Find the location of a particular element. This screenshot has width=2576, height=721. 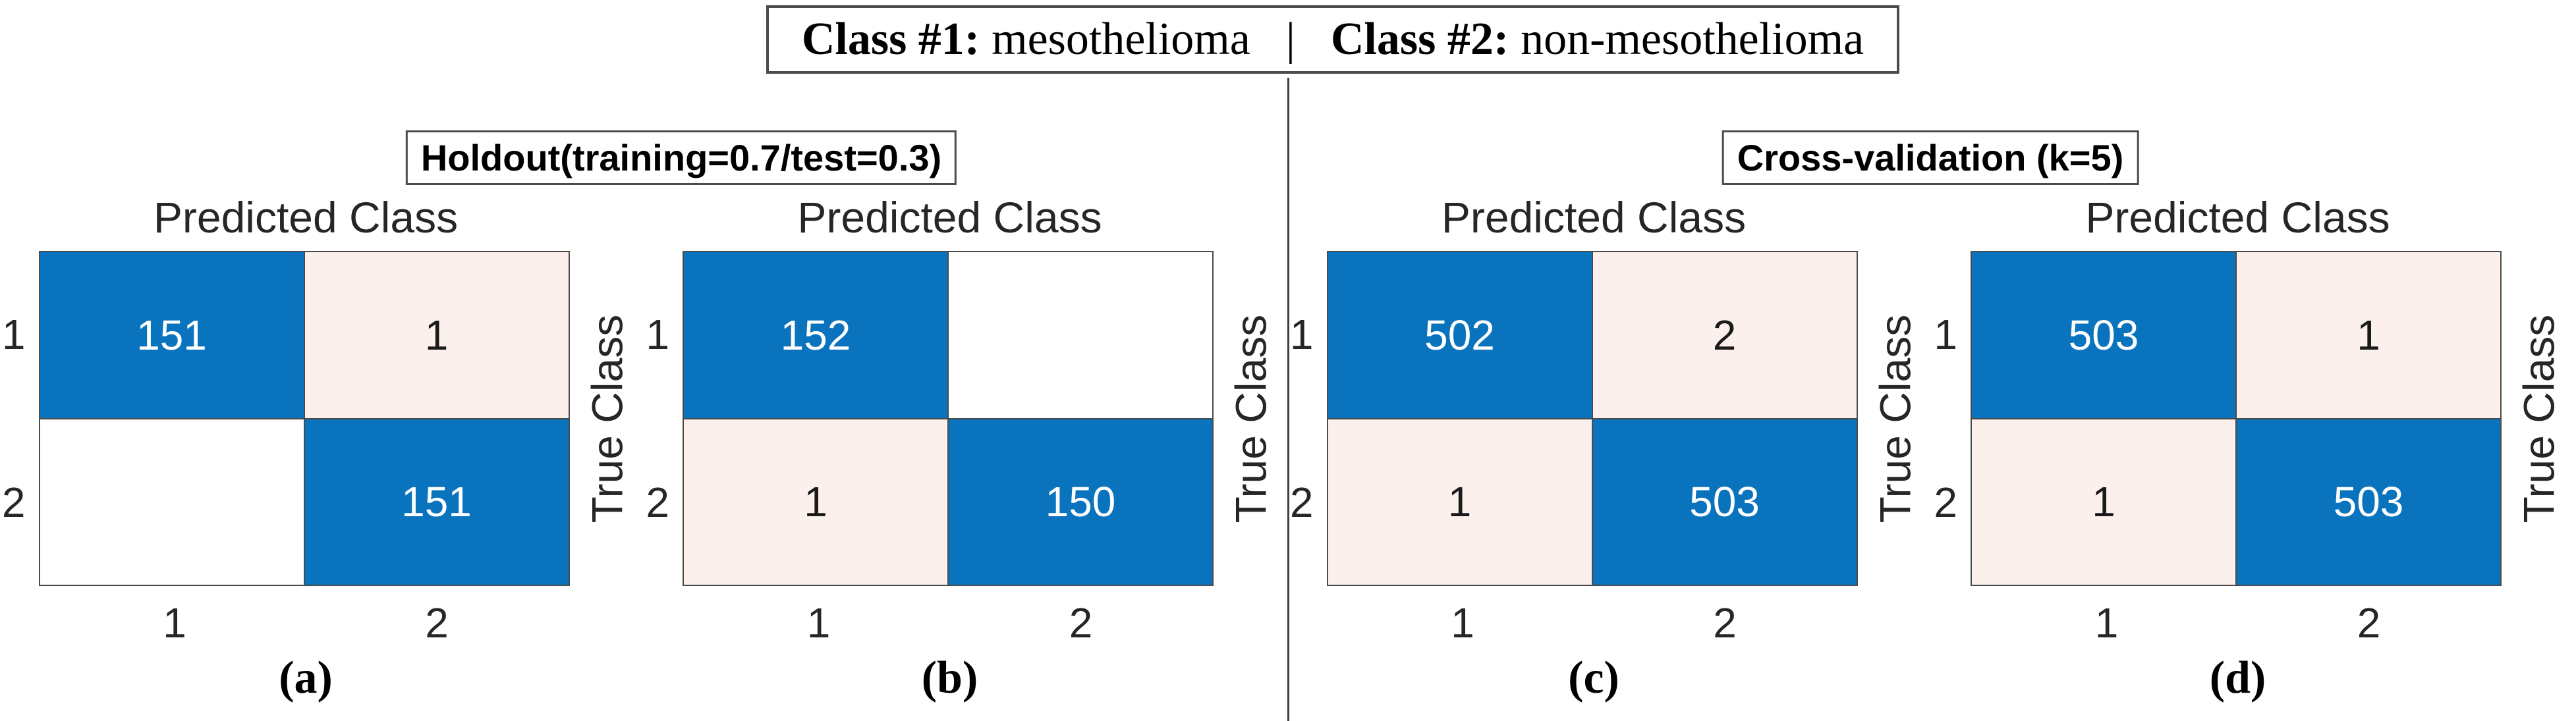

class2-label: Class #2: is located at coordinates (1419, 39).